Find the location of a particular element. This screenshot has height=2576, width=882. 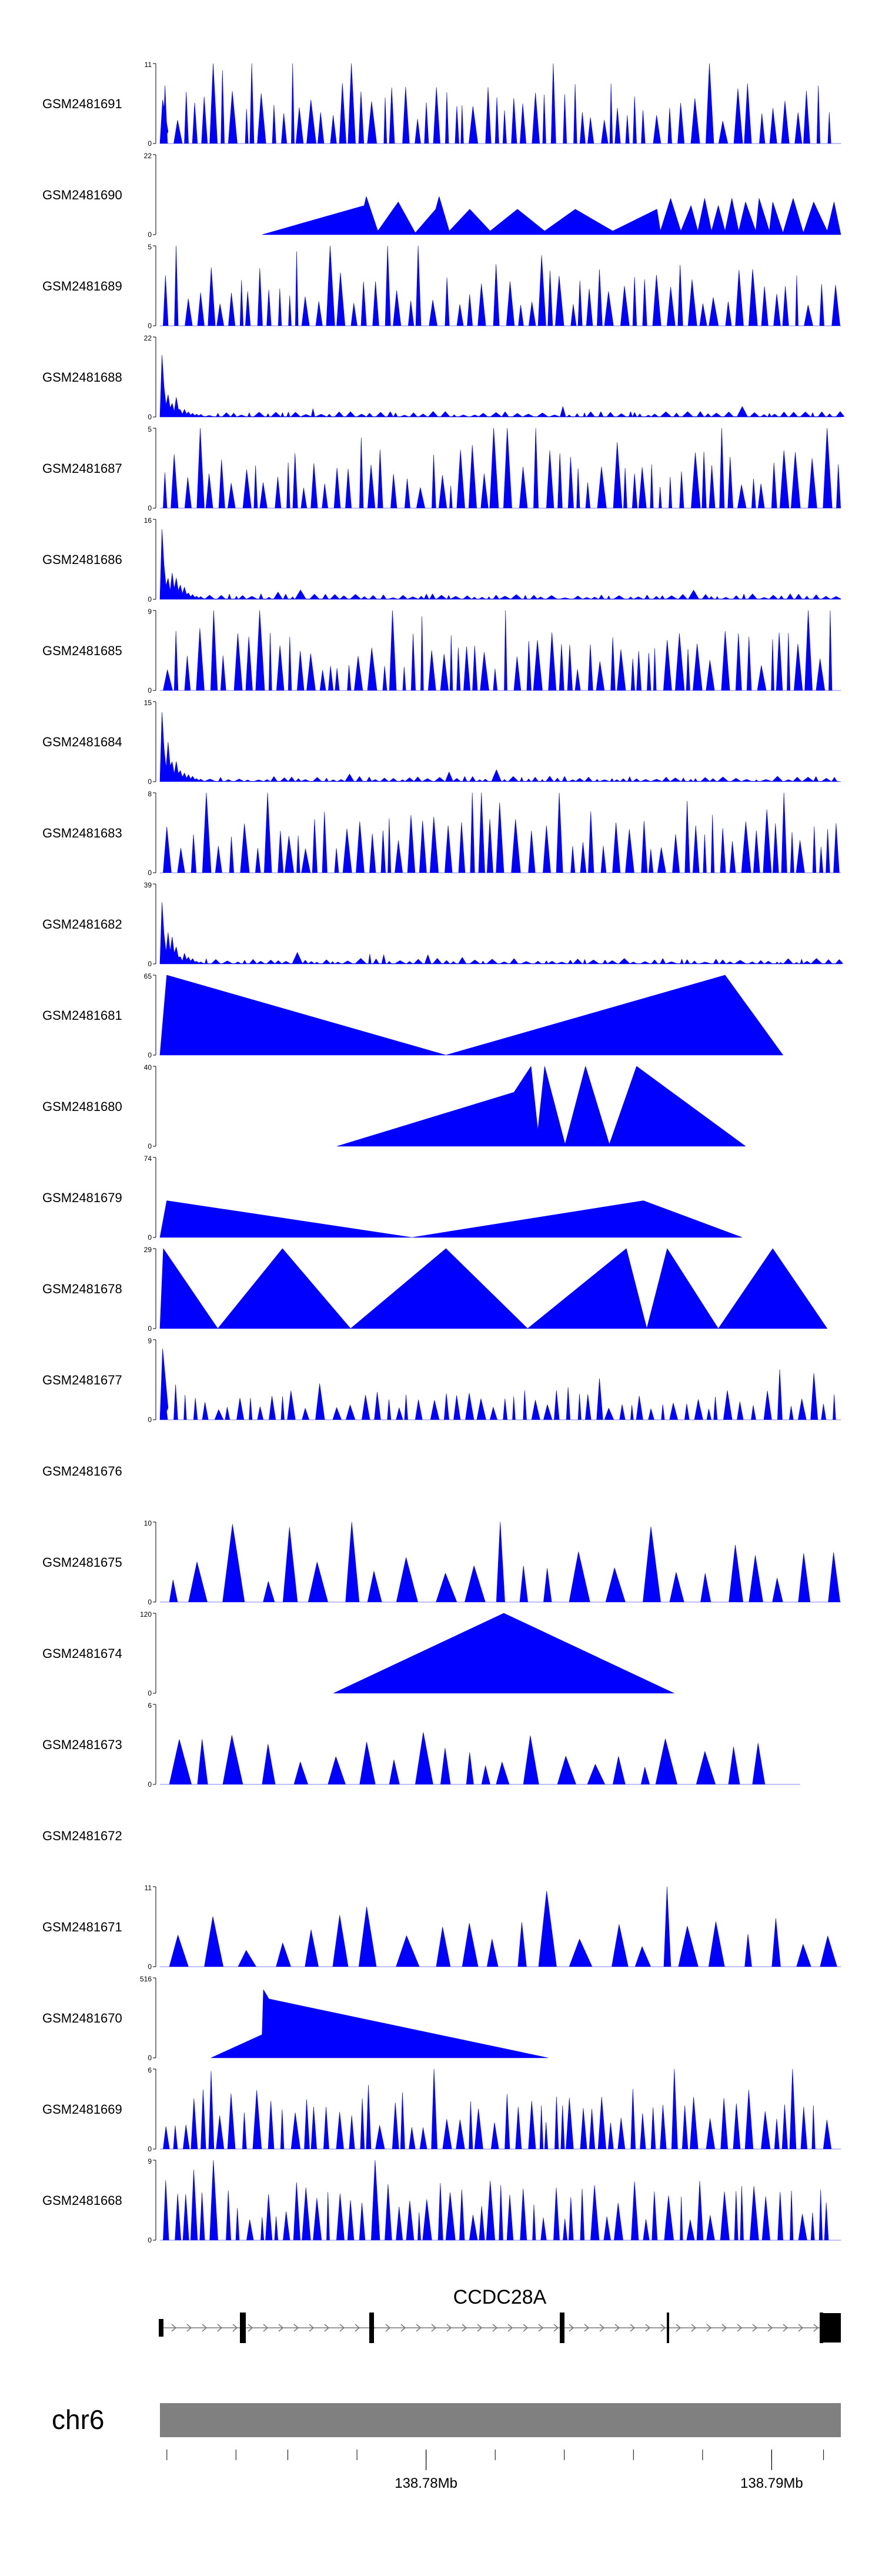

track-label: GSM2481676 is located at coordinates (82, 1471).